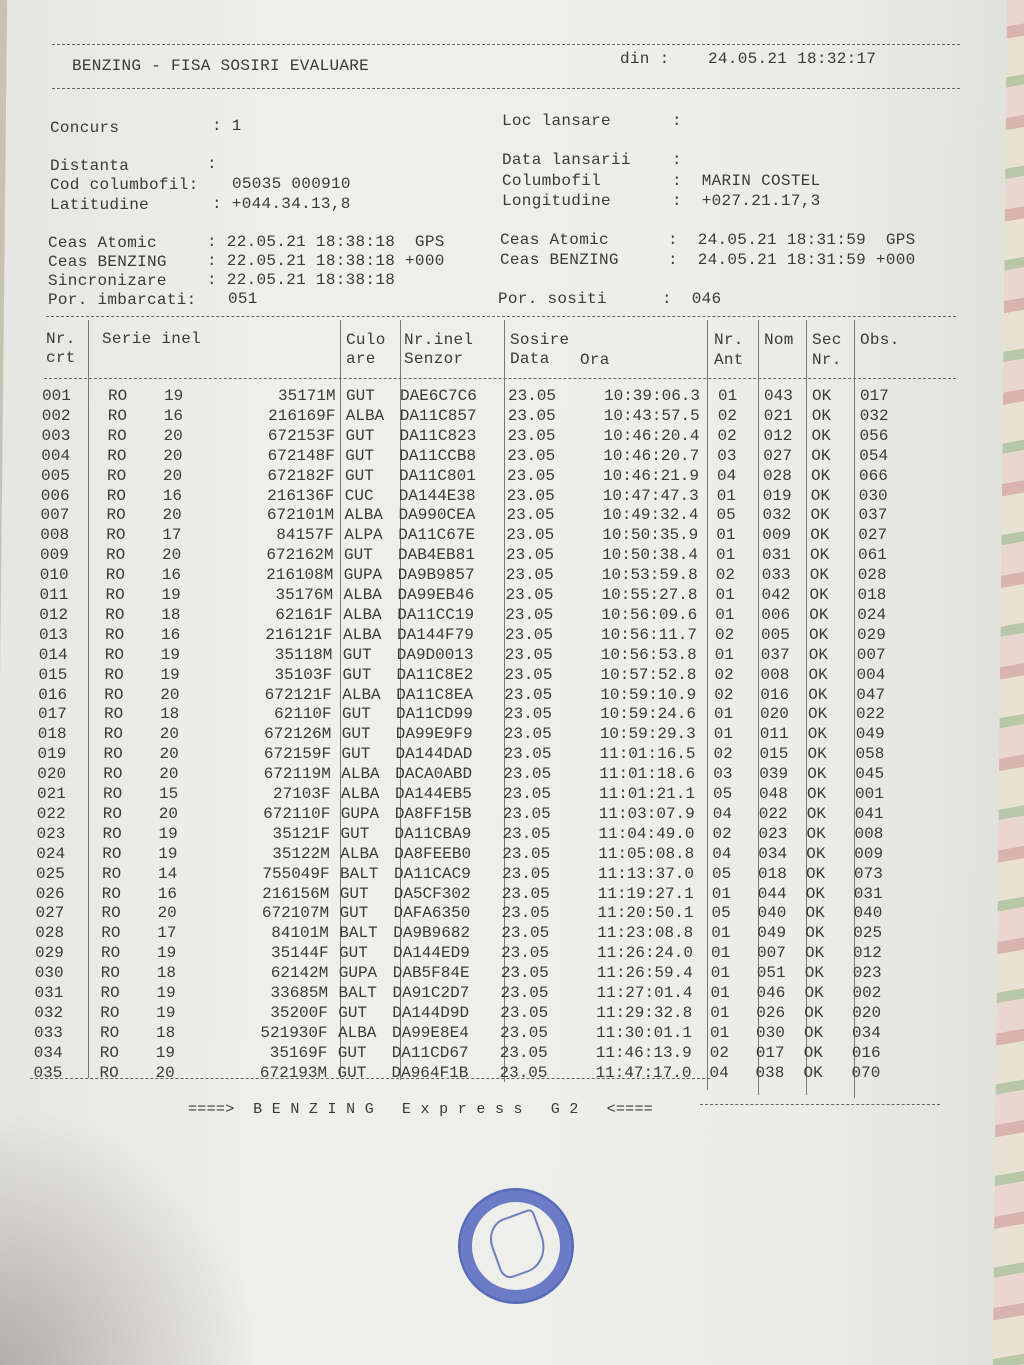 Image resolution: width=1024 pixels, height=1365 pixels. I want to click on cell-sensor-ring: DAE6C7C6, so click(438, 396).